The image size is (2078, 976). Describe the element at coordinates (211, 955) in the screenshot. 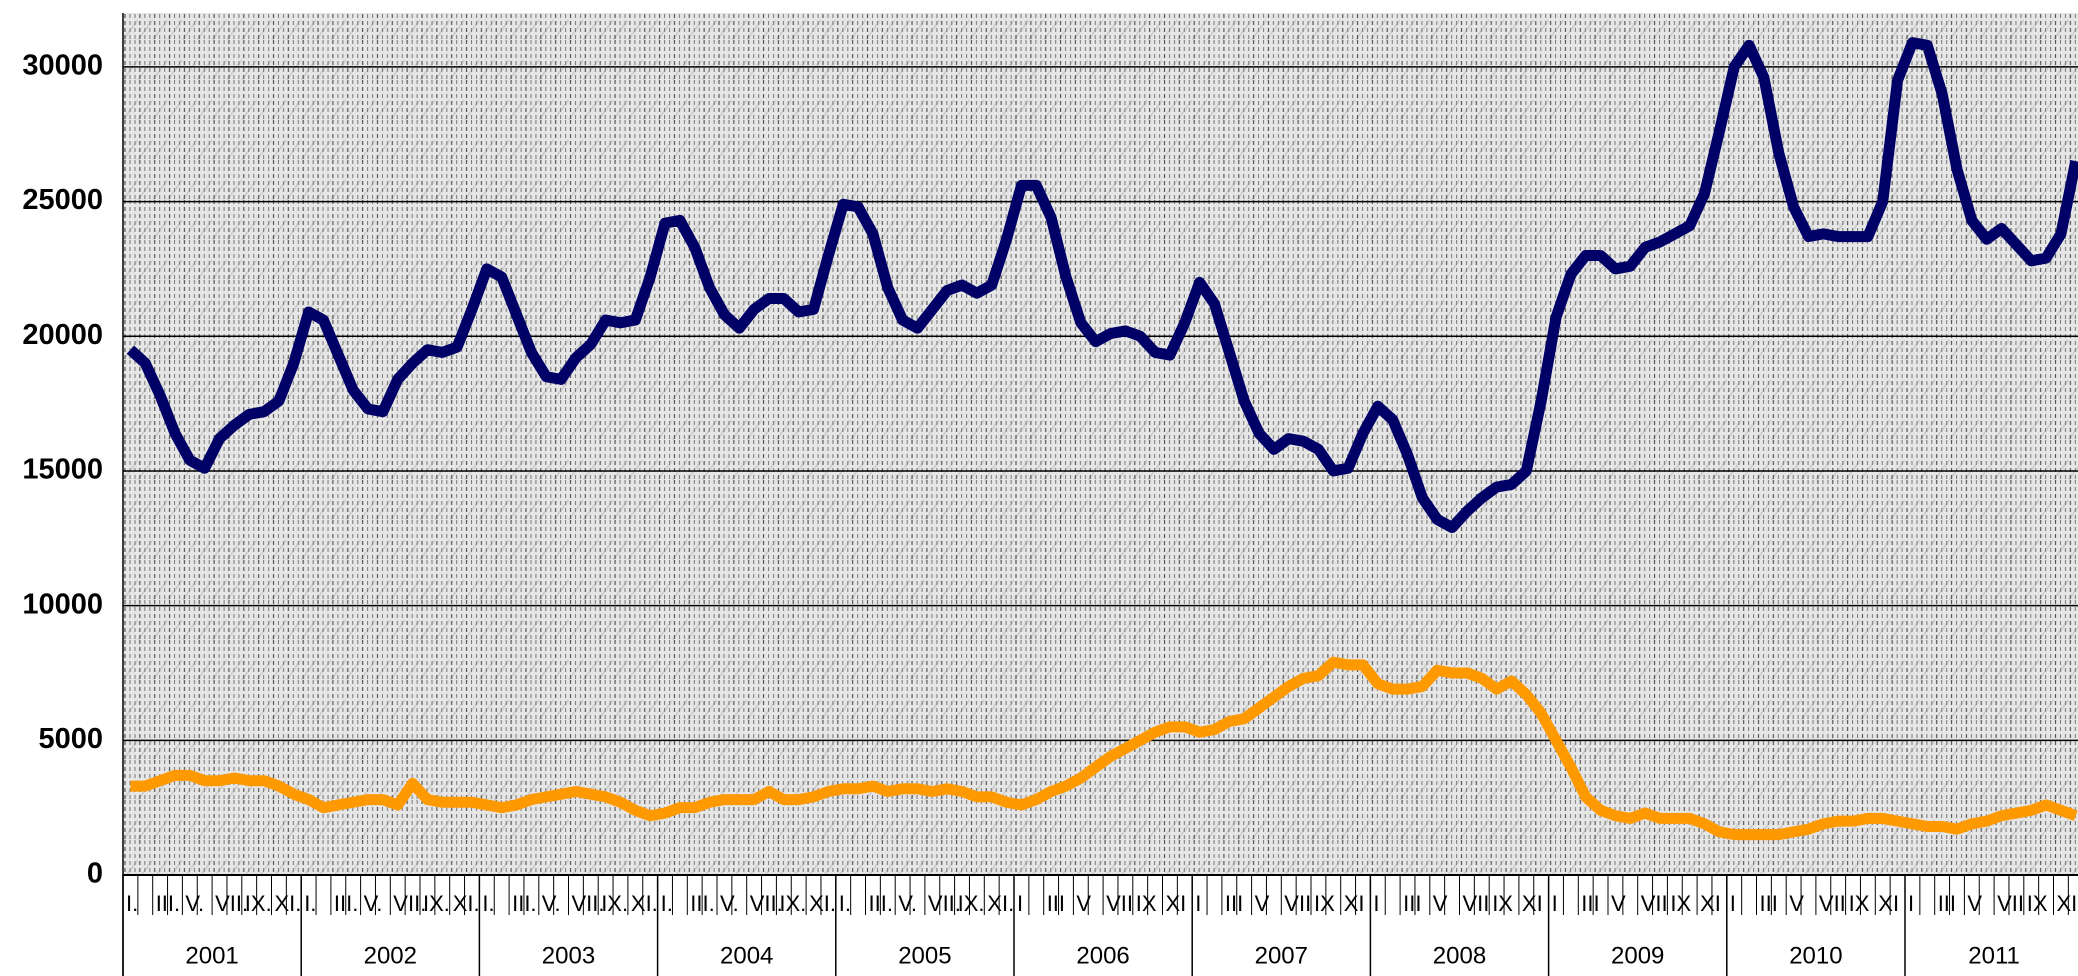

I see `year-label: 2001` at that location.